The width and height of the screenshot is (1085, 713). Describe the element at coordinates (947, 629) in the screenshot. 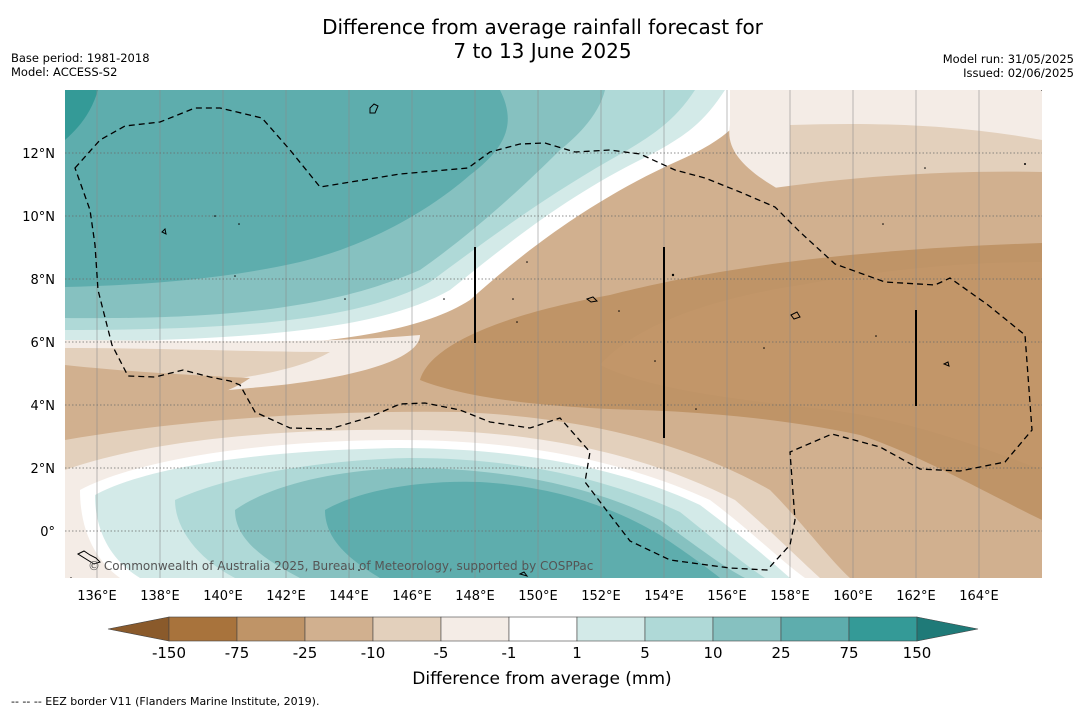

I see `colorbar-arrow-wet` at that location.